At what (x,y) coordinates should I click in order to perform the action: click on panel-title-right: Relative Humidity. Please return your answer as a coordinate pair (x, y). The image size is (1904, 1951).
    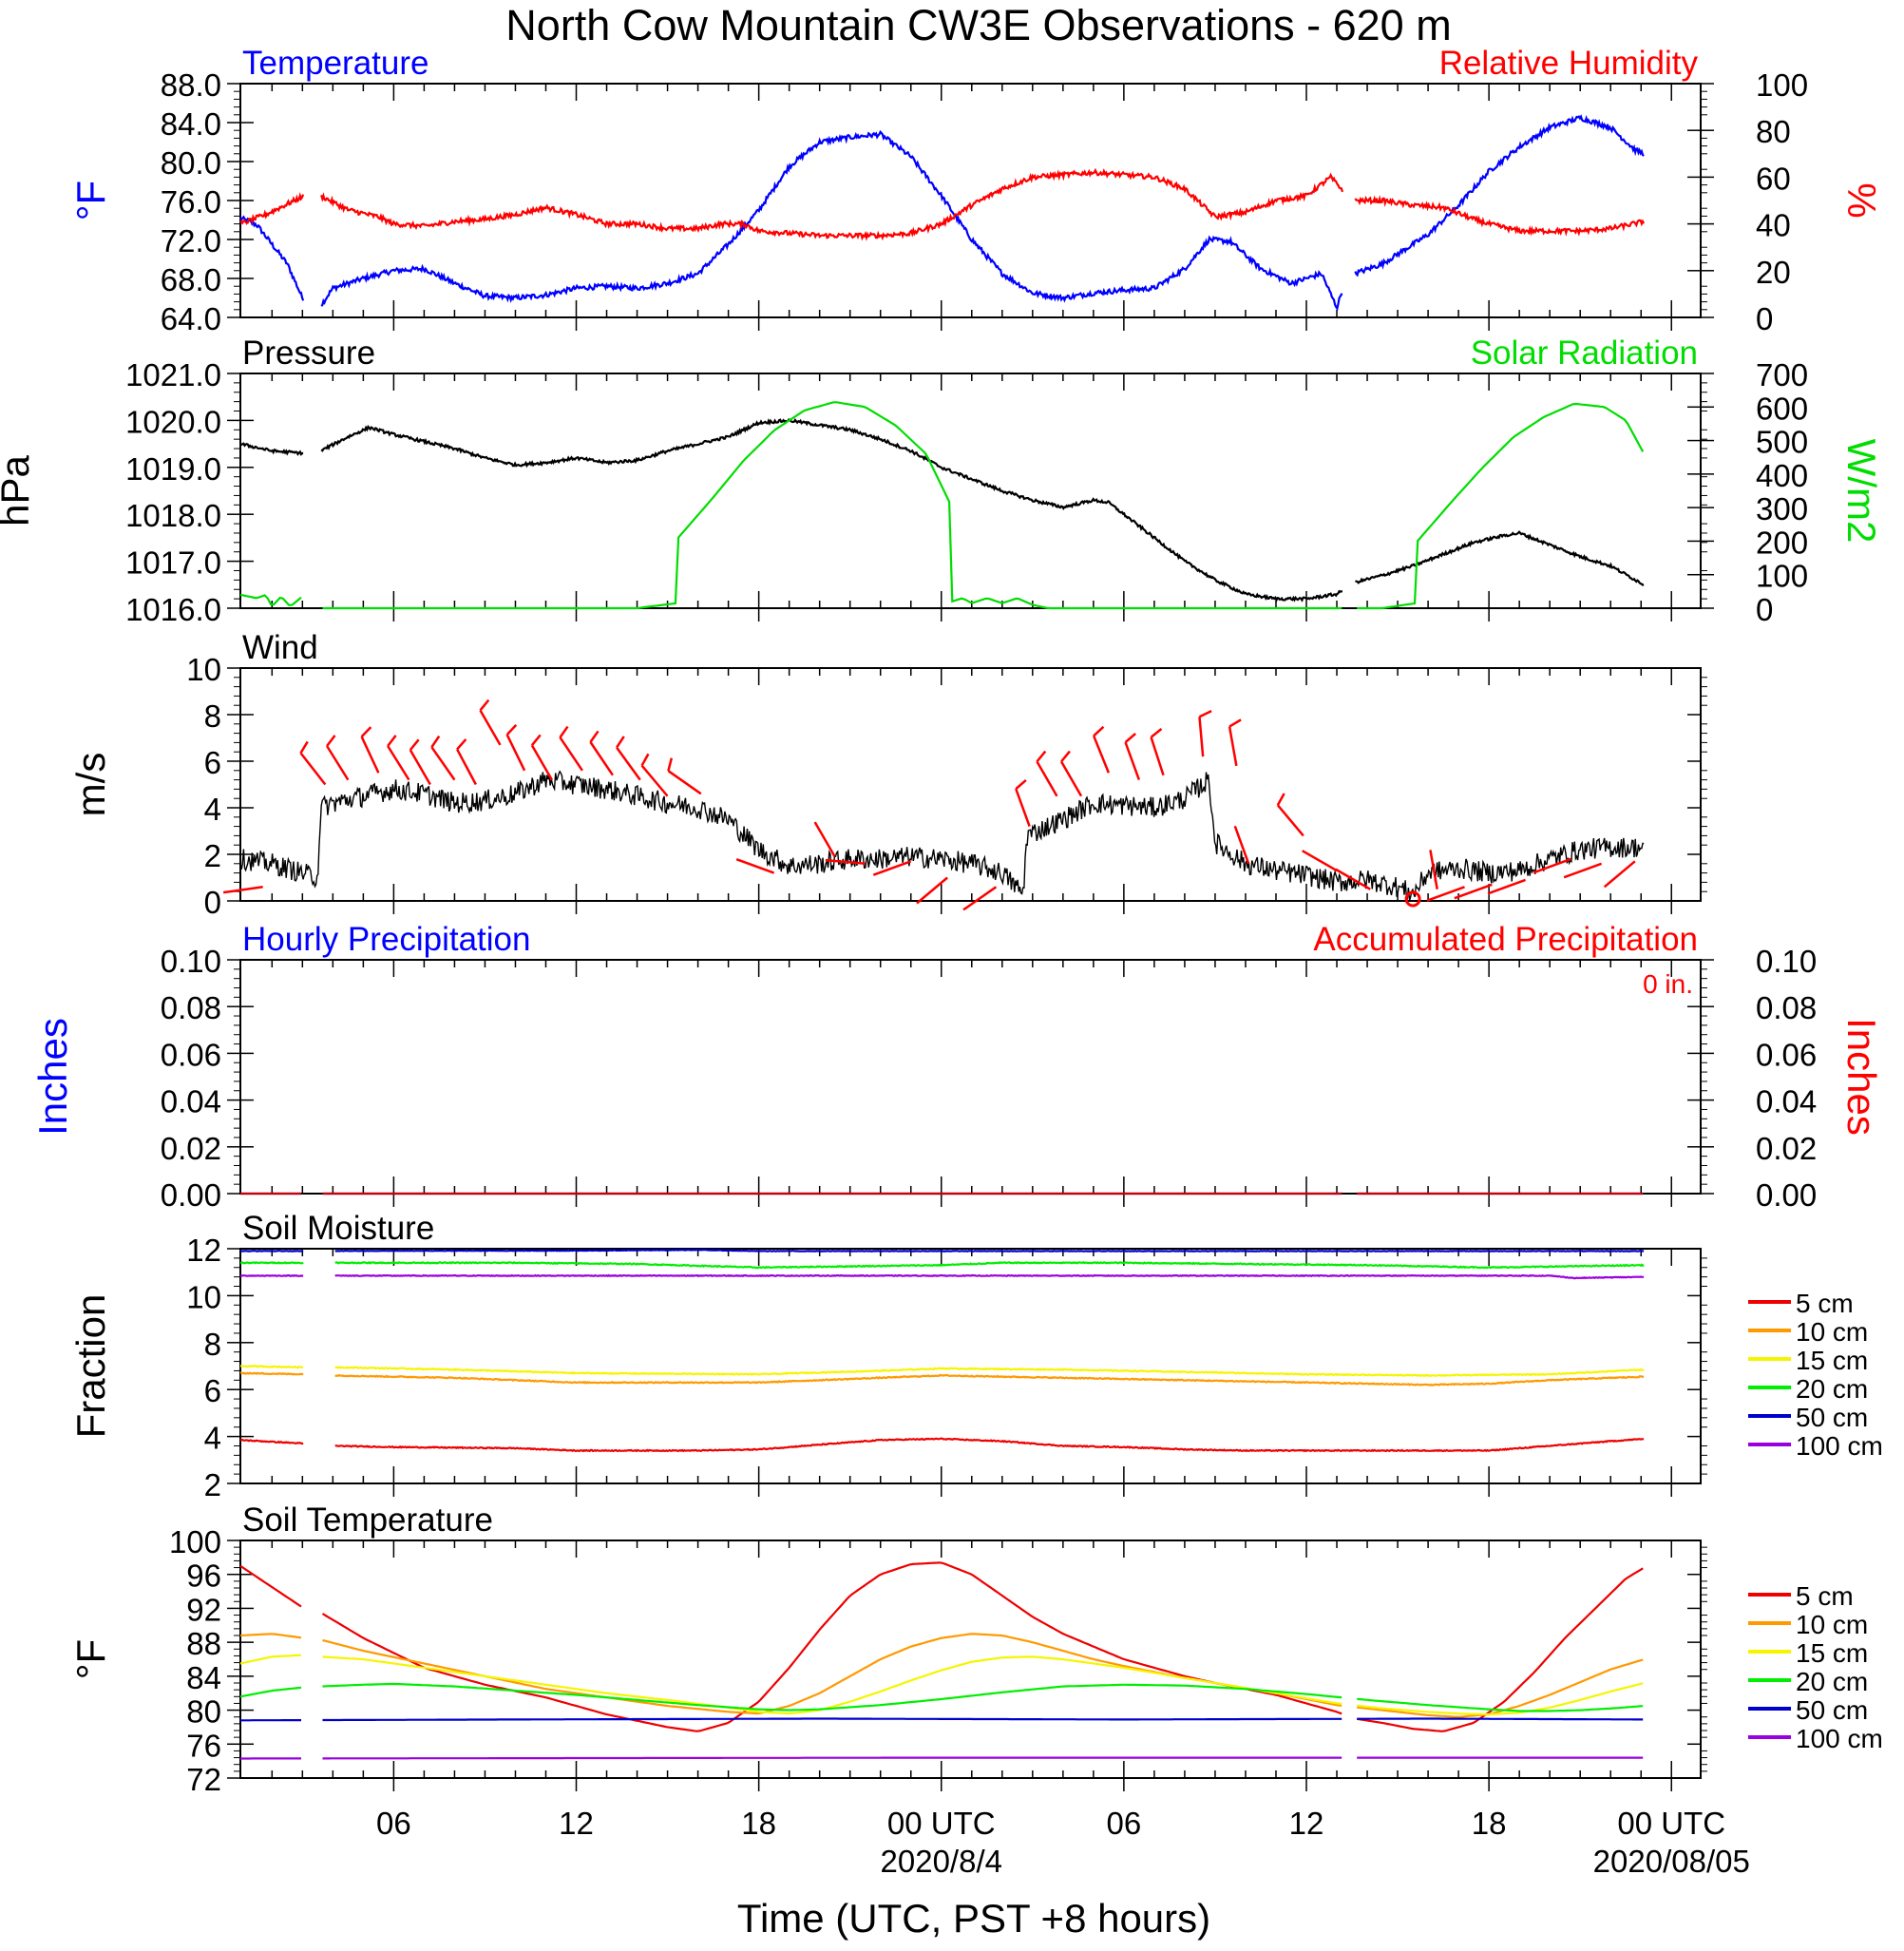
    Looking at the image, I should click on (1569, 63).